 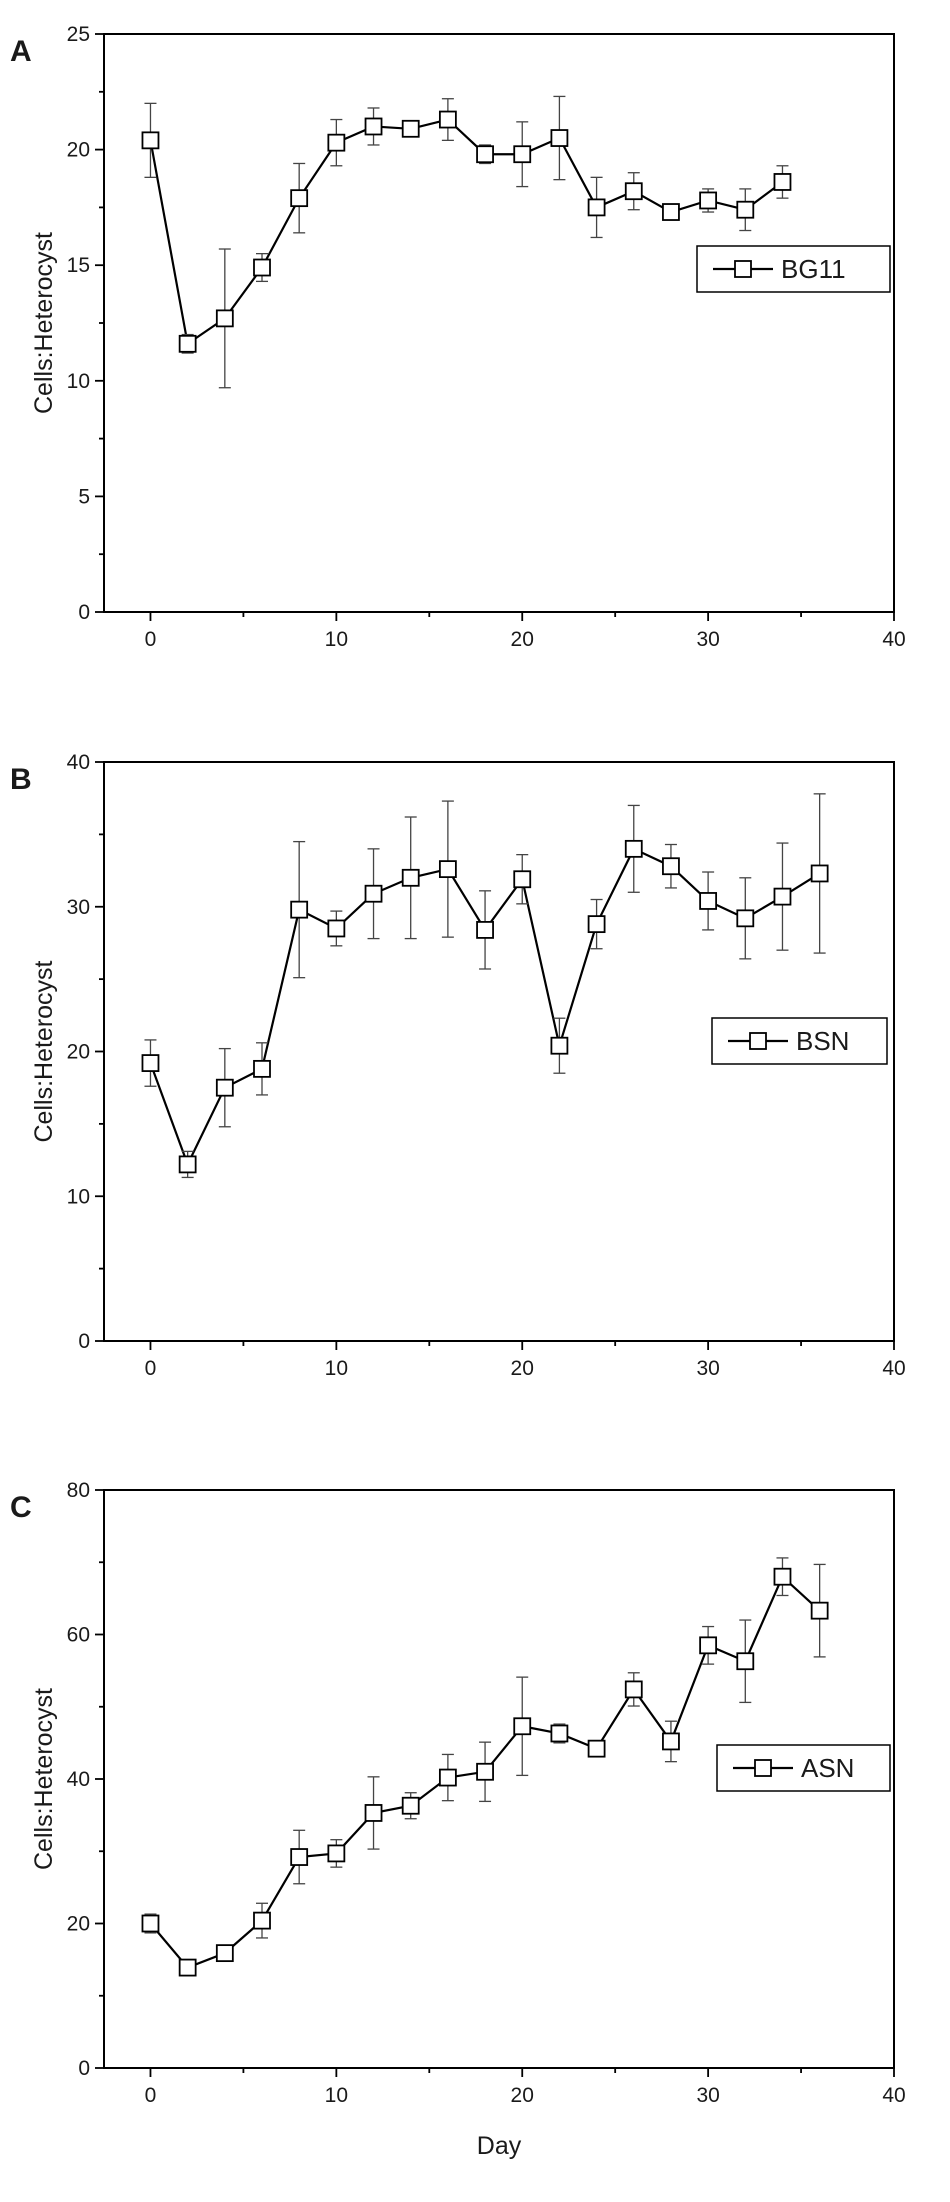 What do you see at coordinates (84, 496) in the screenshot?
I see `y-tick-label: 5` at bounding box center [84, 496].